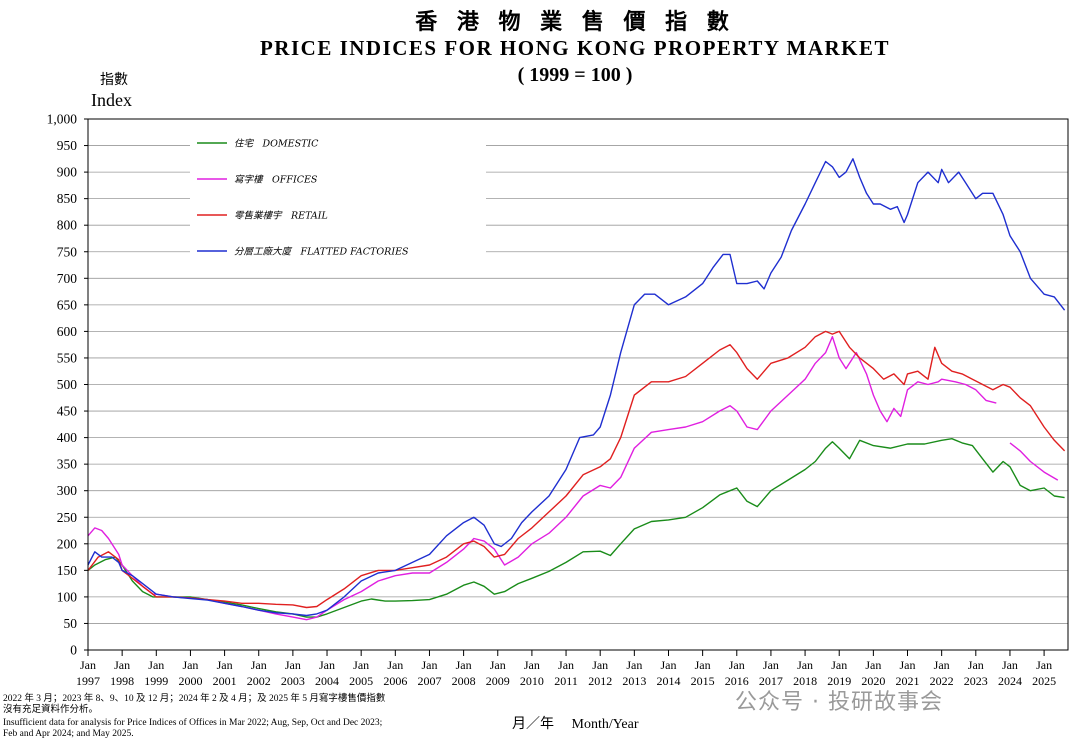  What do you see at coordinates (114, 80) in the screenshot?
I see `y-axis-label-chinese: 指數` at bounding box center [114, 80].